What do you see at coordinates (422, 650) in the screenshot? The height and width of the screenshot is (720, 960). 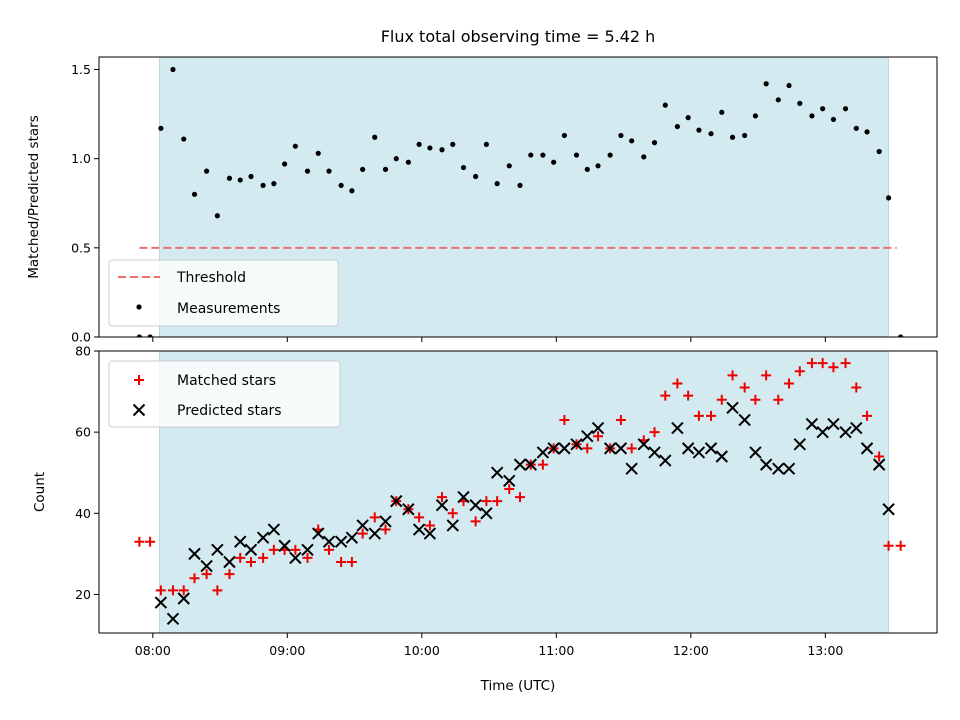 I see `x-tick-label: 10:00` at bounding box center [422, 650].